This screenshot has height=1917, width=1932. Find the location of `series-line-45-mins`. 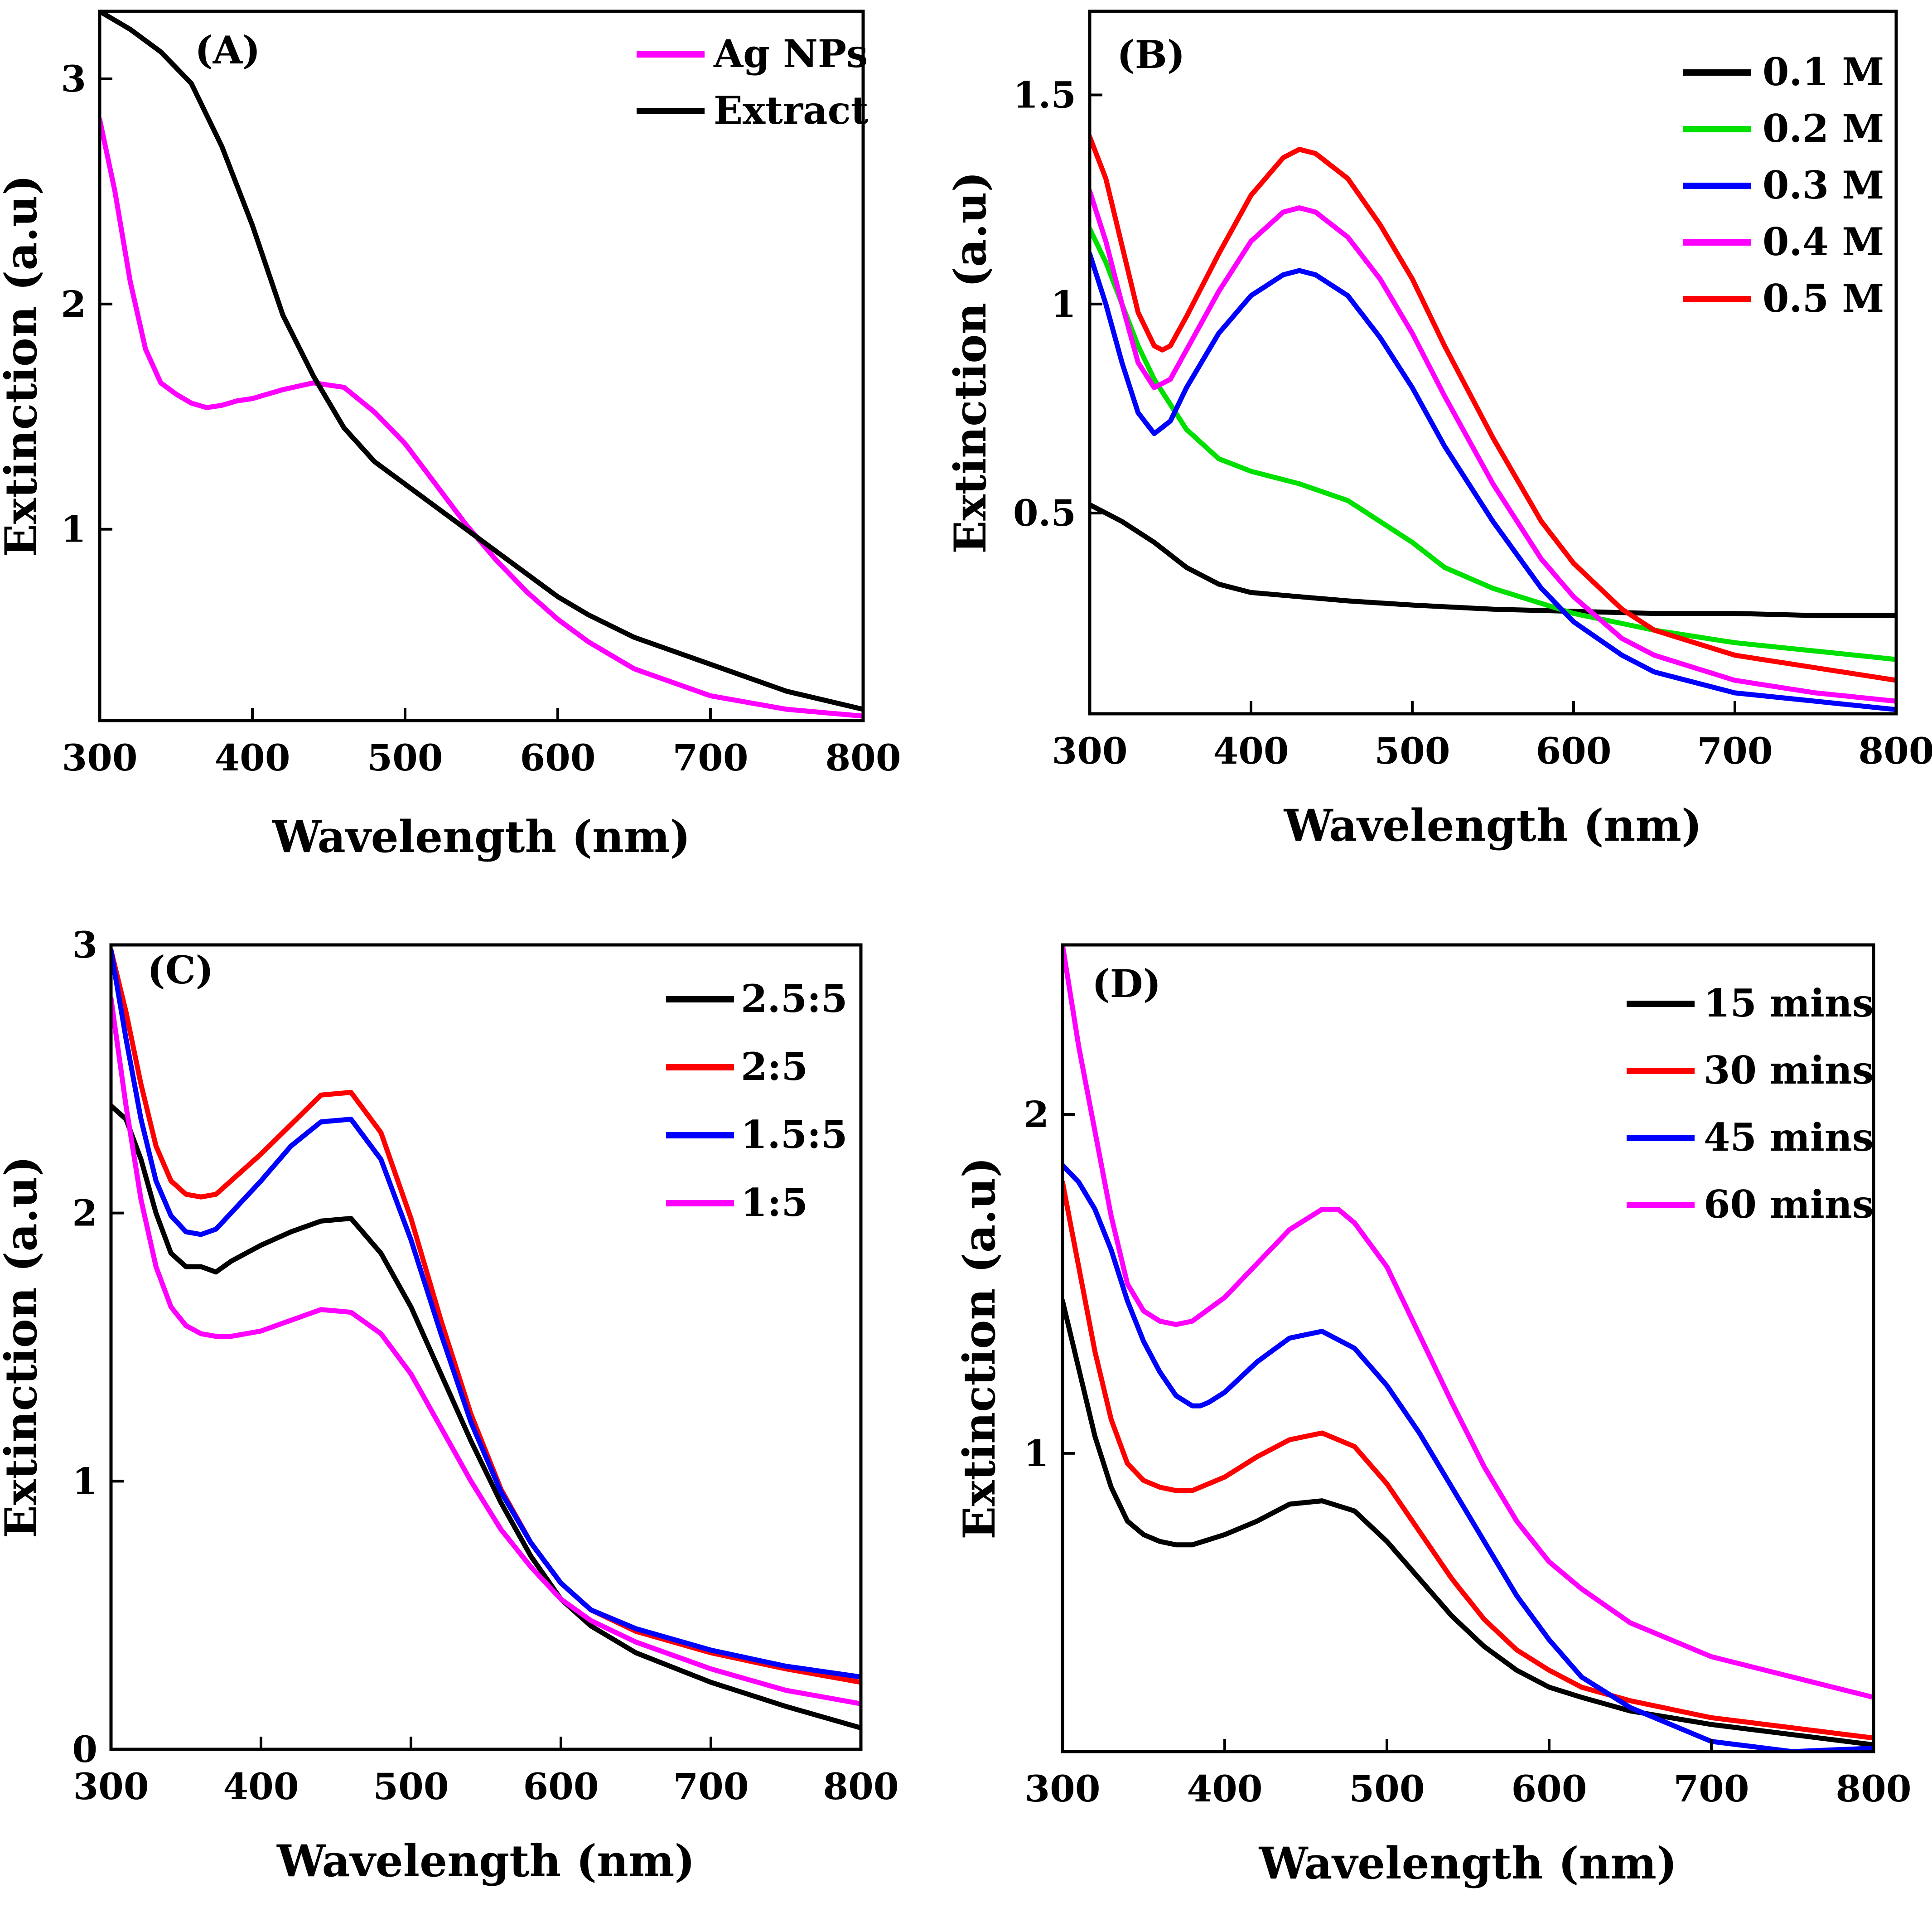

series-line-45-mins is located at coordinates (1469, 1457).